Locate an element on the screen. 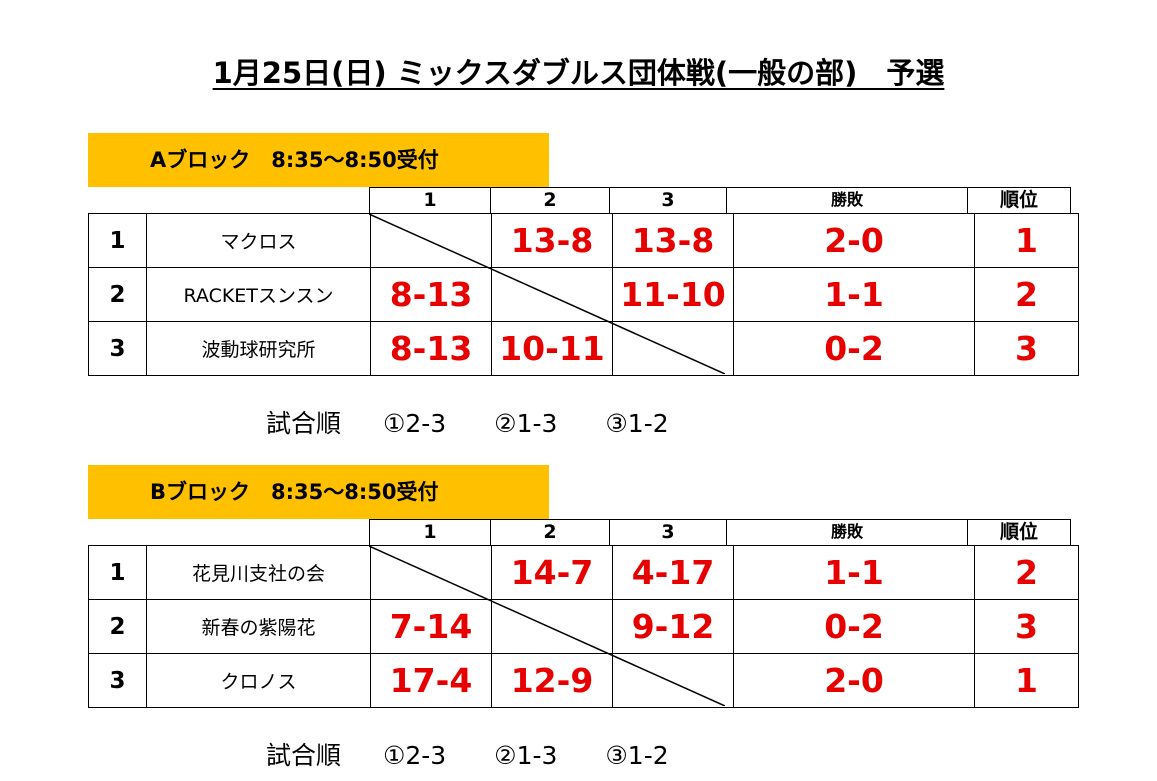 This screenshot has width=1157, height=781. score-cell: 4-17 is located at coordinates (673, 572).